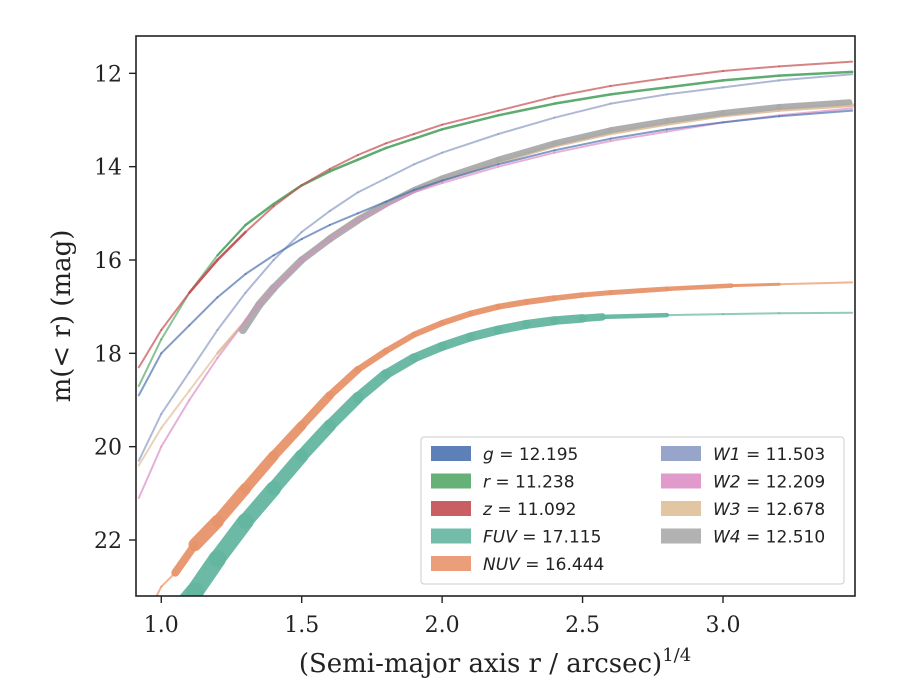 The width and height of the screenshot is (900, 700). Describe the element at coordinates (451, 453) in the screenshot. I see `legend-swatch-g` at that location.